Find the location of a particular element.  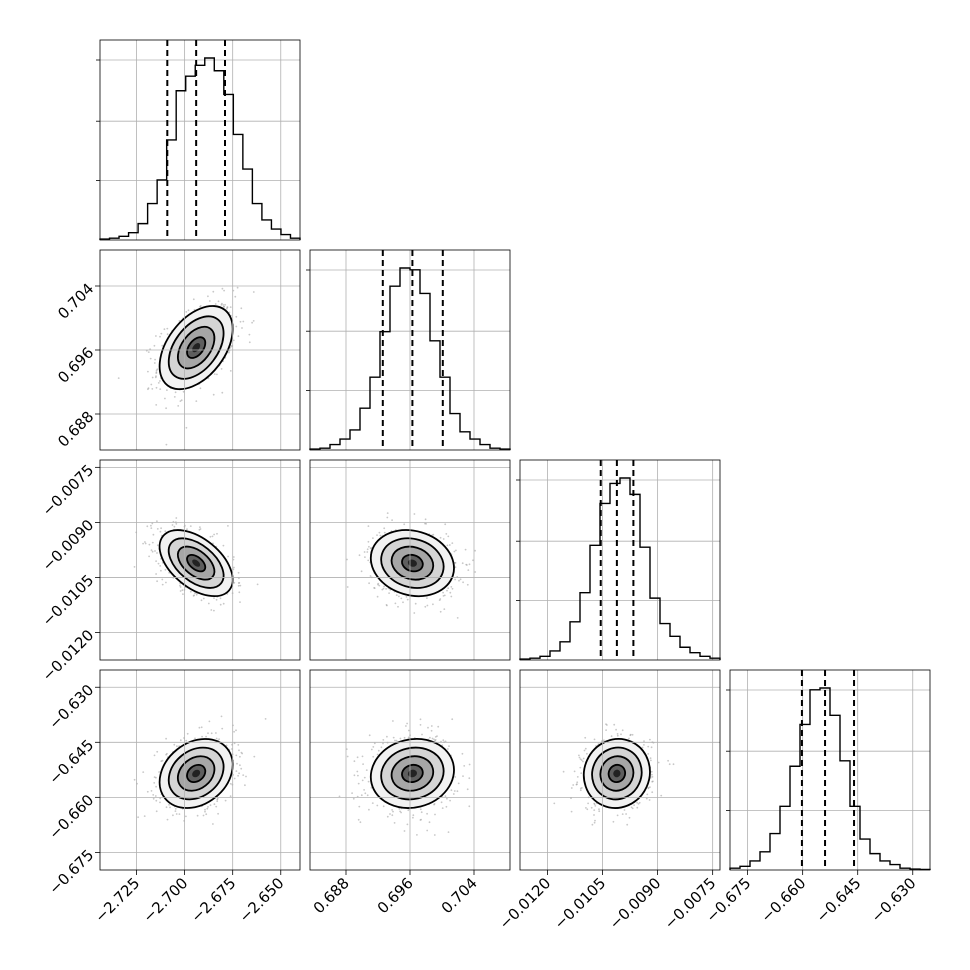

tick-label-x: −0.630 is located at coordinates (894, 900).